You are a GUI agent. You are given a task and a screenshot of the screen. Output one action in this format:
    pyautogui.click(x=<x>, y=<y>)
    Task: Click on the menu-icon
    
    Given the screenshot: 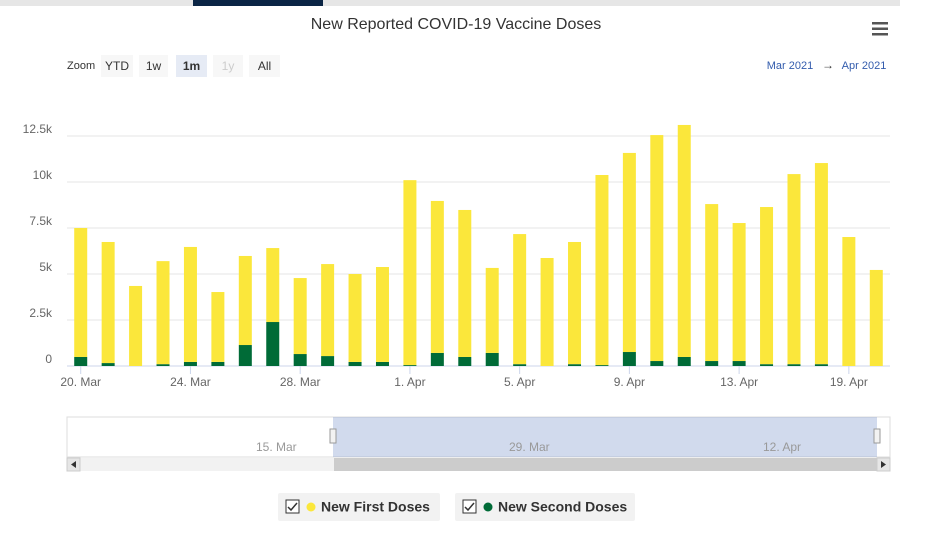 What is the action you would take?
    pyautogui.click(x=880, y=29)
    